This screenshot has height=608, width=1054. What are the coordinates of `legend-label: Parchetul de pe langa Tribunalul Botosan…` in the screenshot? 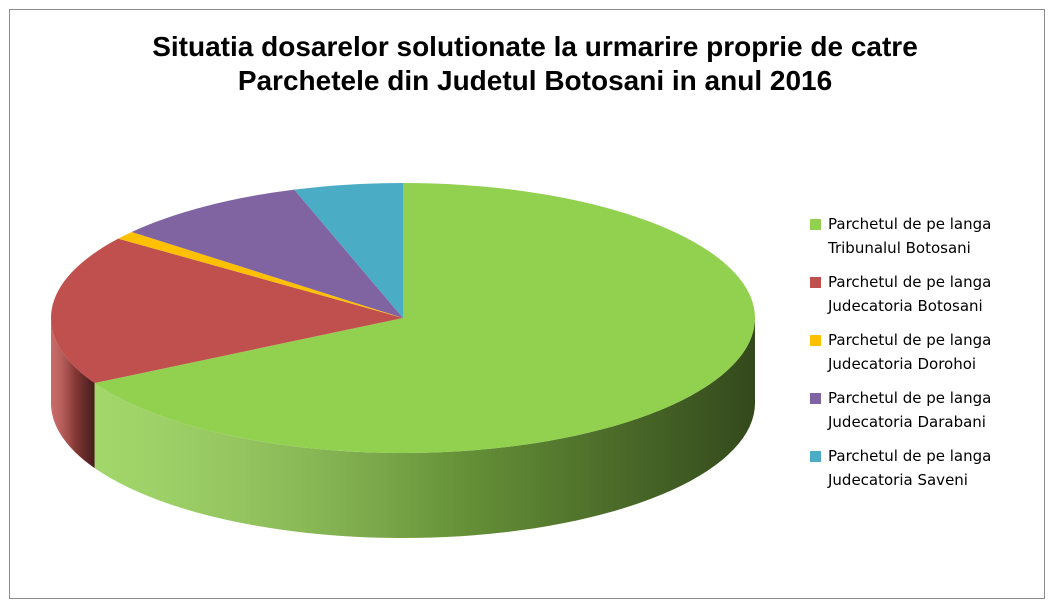 It's located at (910, 236).